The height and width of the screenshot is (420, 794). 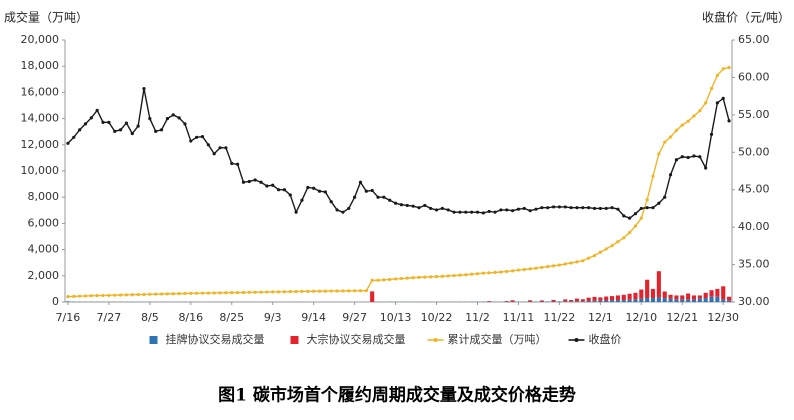 I want to click on legend-label: 累计成交量（万吨）, so click(x=497, y=339).